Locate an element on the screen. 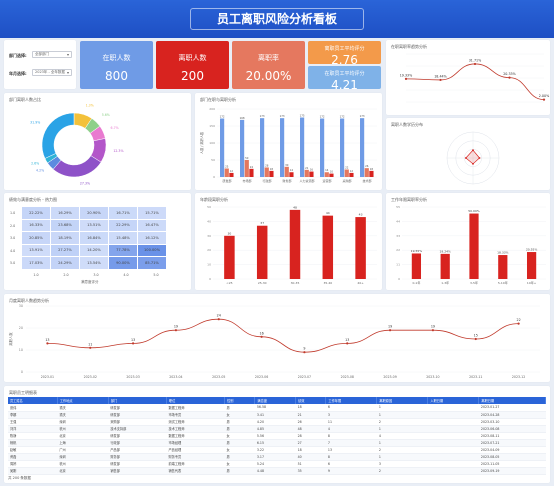  bar-value-label: 44 is located at coordinates (328, 213).